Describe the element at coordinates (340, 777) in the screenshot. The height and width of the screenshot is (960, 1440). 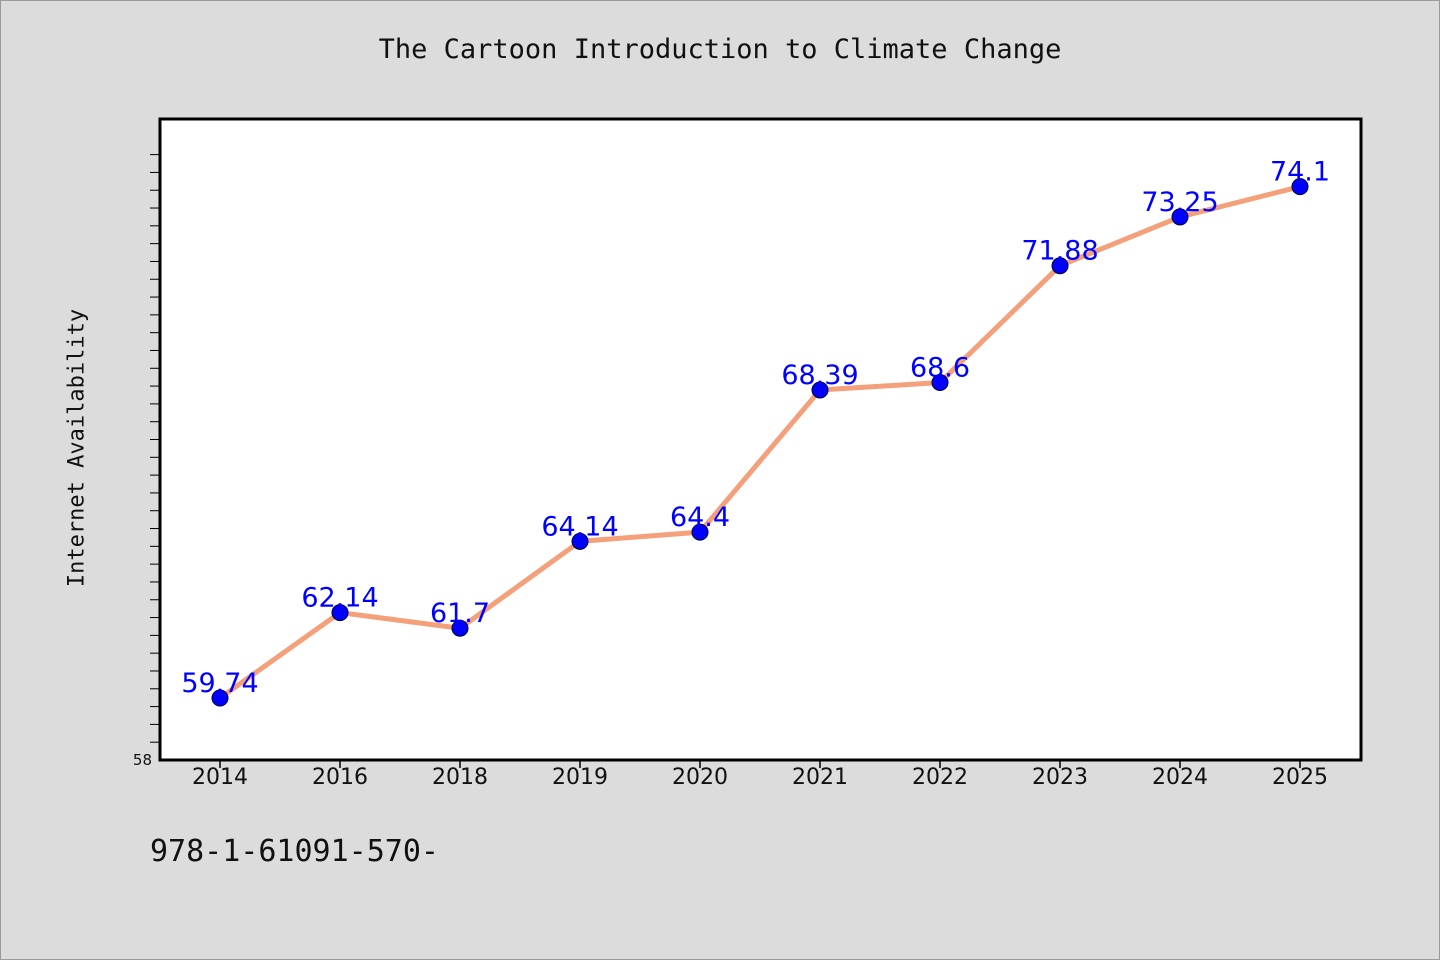
I see `x-tick-label: 2016` at that location.